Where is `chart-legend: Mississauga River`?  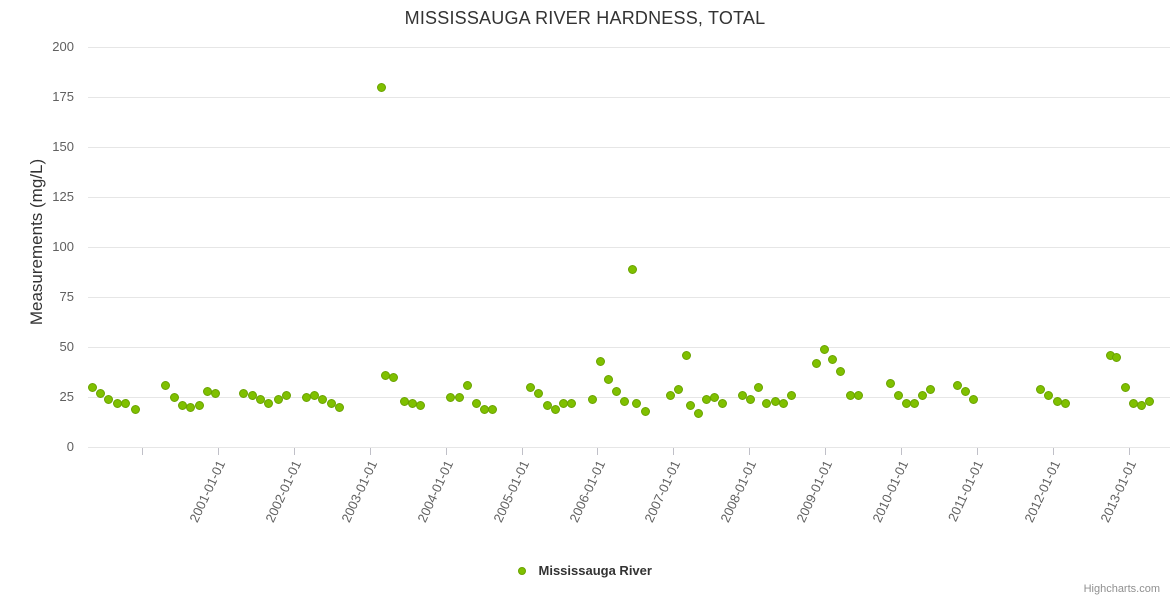
chart-legend: Mississauga River is located at coordinates (585, 572).